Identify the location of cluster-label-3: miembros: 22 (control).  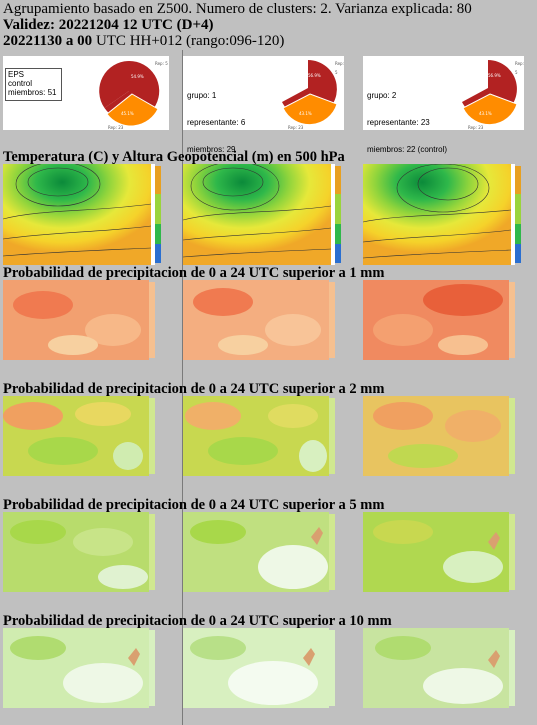
(407, 149).